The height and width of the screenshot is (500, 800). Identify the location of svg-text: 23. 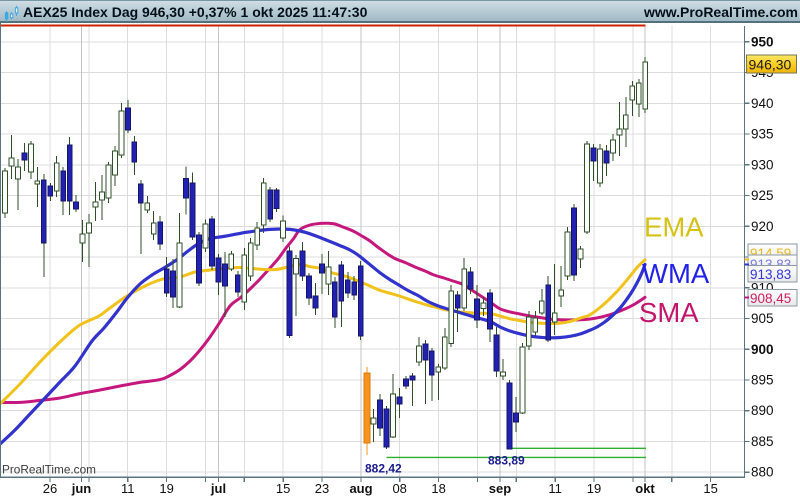
(322, 488).